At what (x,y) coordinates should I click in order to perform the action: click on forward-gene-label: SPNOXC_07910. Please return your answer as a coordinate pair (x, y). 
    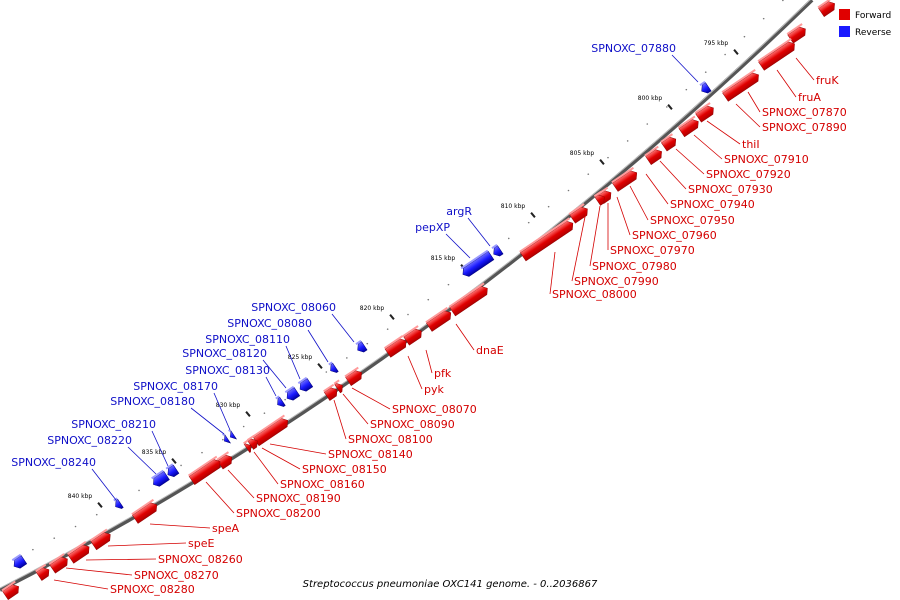
    Looking at the image, I should click on (766, 159).